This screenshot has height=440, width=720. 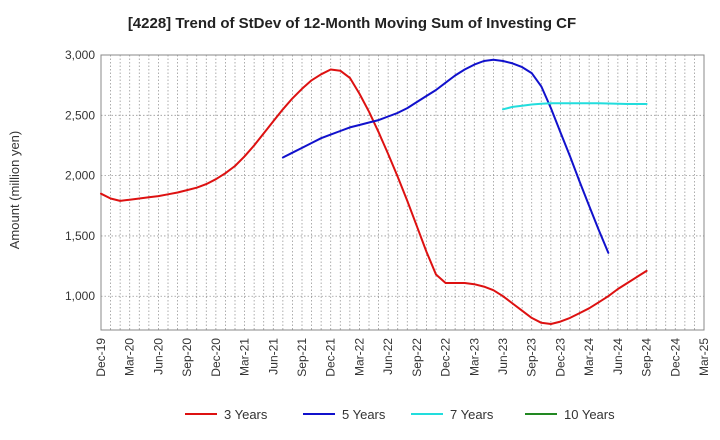 I want to click on x-tick-label: Dec-21, so click(x=331, y=357).